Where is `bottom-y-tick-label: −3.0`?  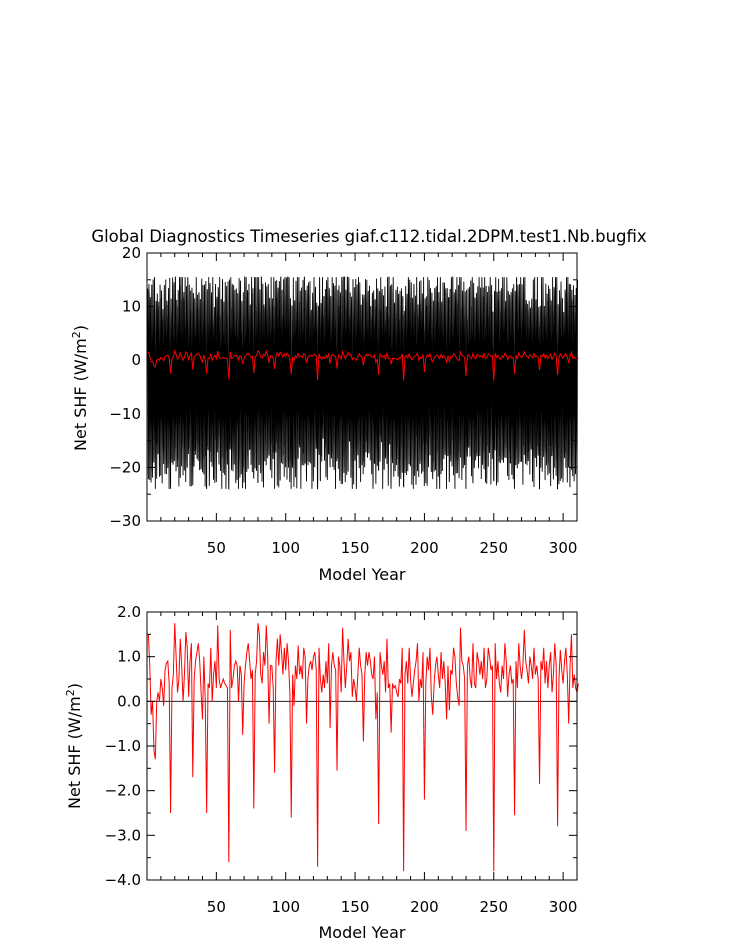
bottom-y-tick-label: −3.0 is located at coordinates (123, 835).